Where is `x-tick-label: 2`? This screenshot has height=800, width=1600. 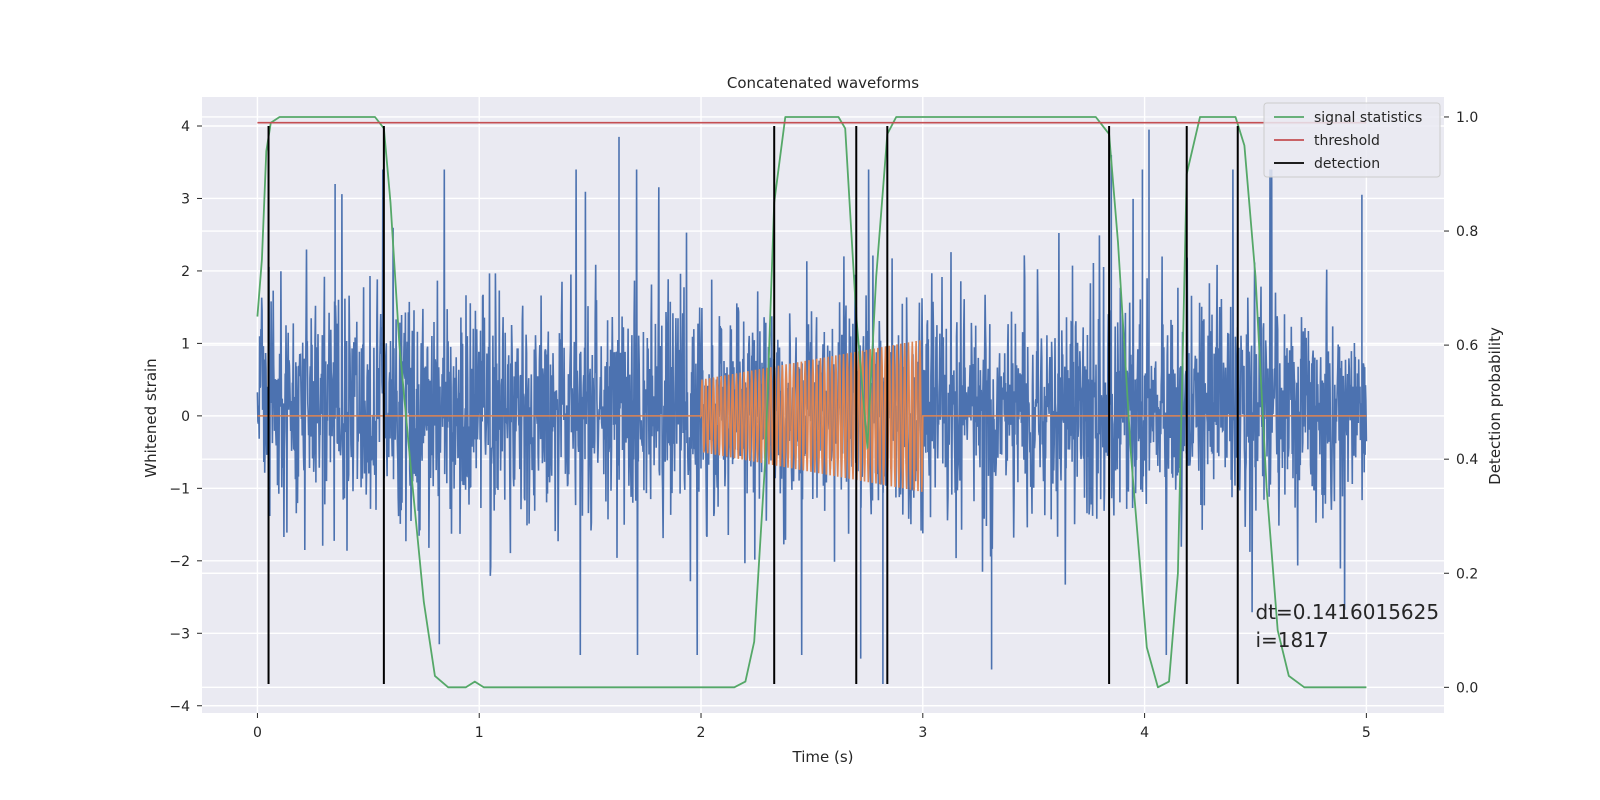
x-tick-label: 2 is located at coordinates (701, 733).